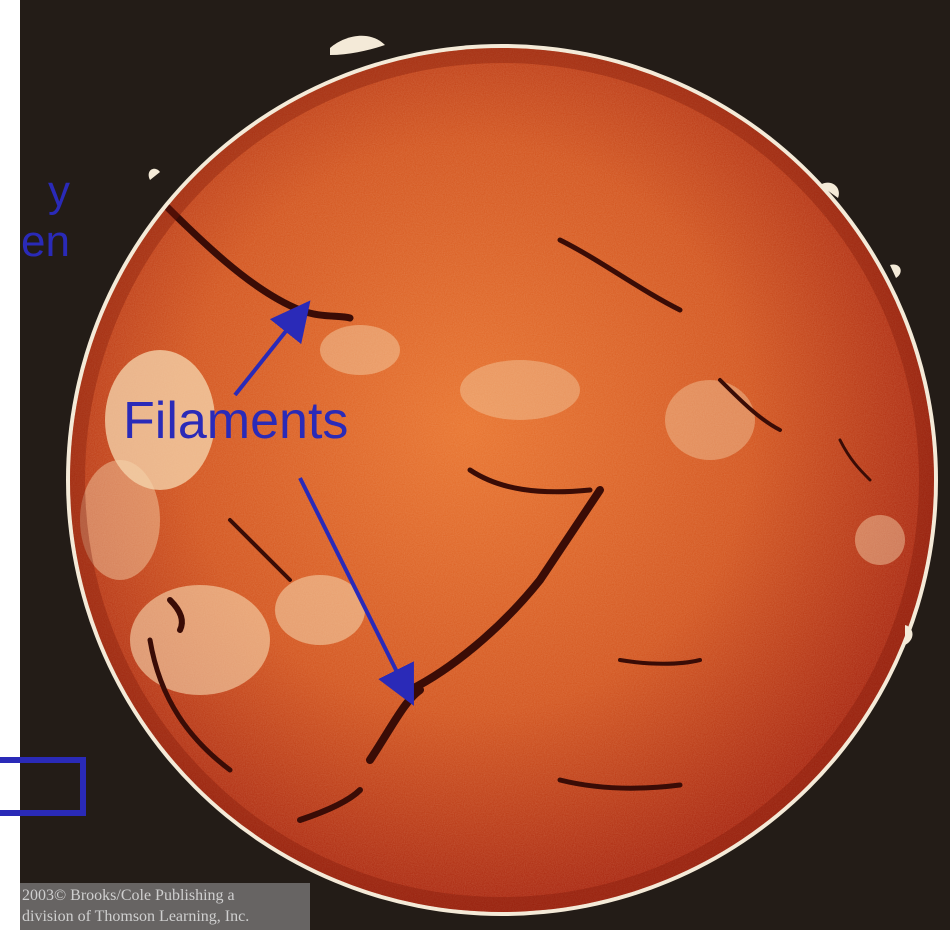 Image resolution: width=950 pixels, height=930 pixels. Describe the element at coordinates (43, 786) in the screenshot. I see `highlight-box` at that location.